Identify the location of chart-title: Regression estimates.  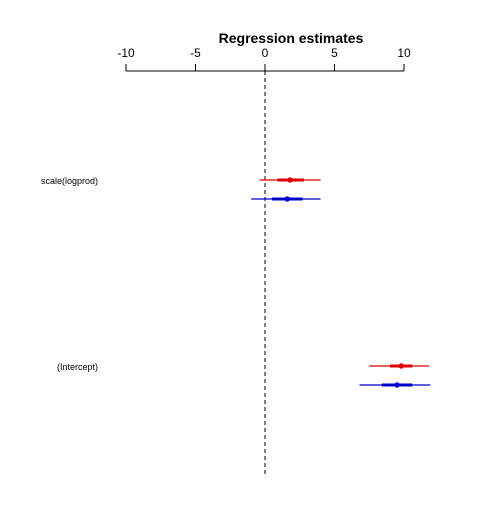
(291, 38).